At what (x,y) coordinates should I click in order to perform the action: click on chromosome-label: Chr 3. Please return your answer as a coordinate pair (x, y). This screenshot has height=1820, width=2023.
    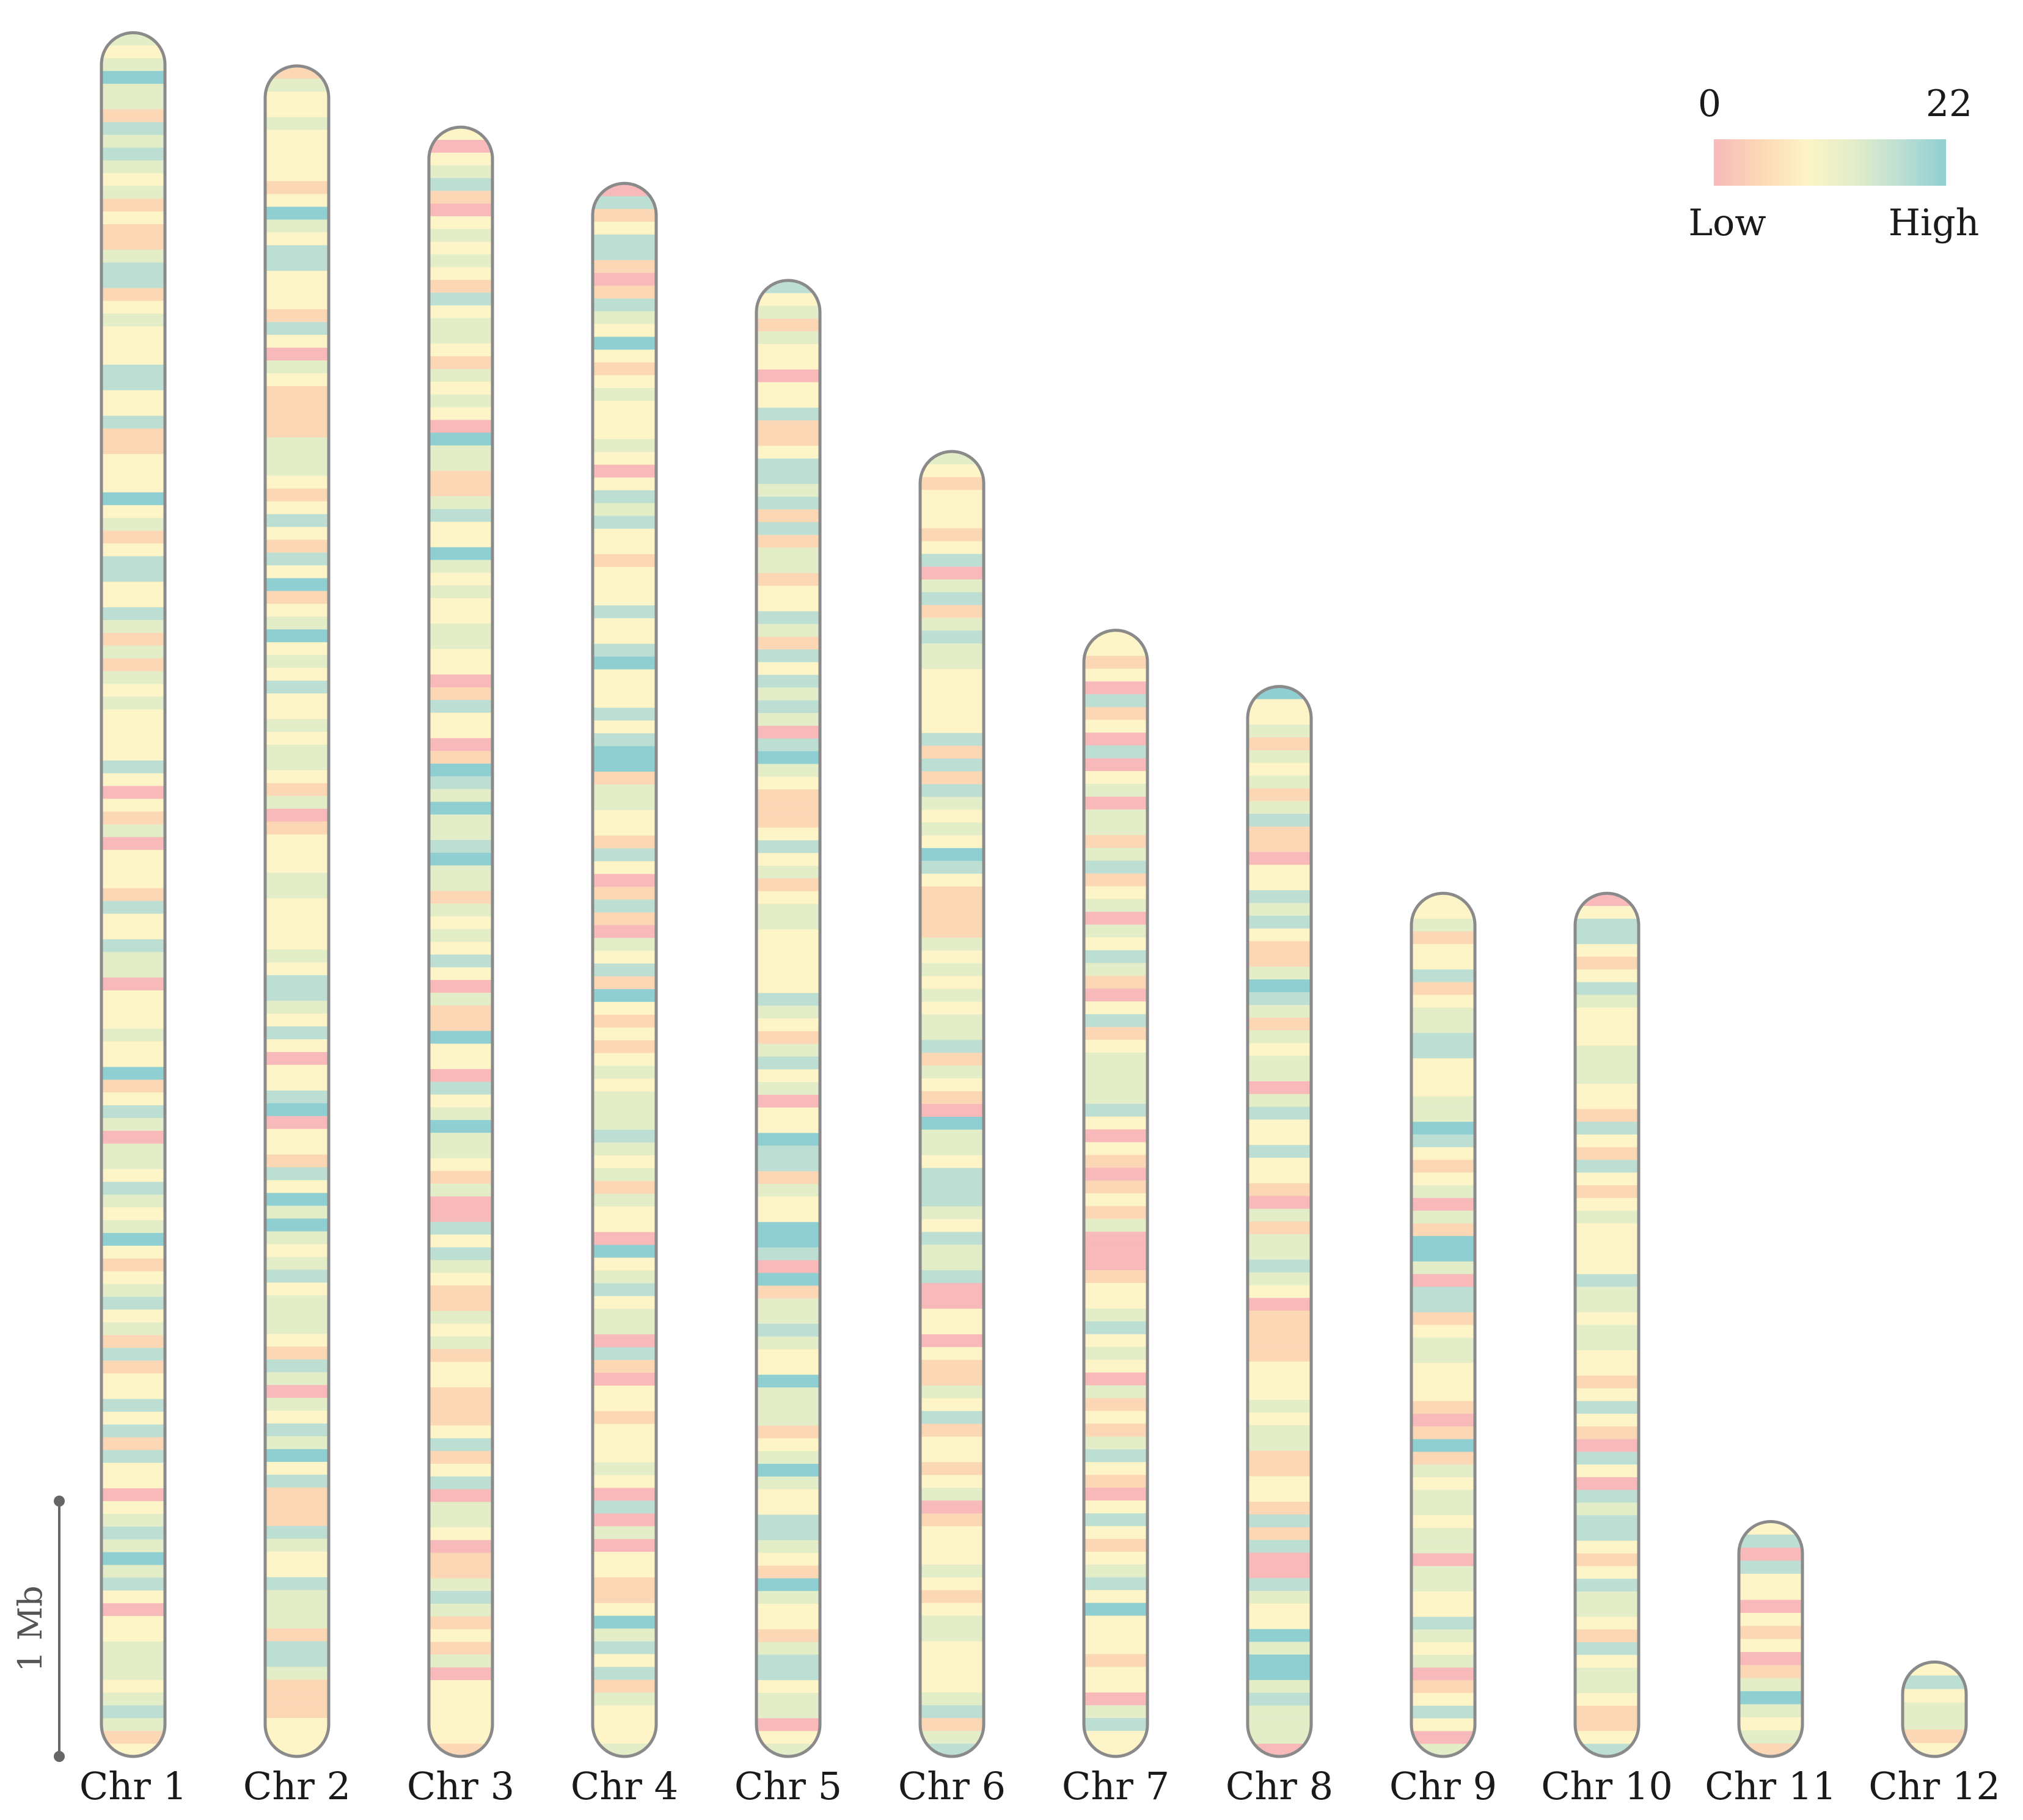
    Looking at the image, I should click on (461, 1786).